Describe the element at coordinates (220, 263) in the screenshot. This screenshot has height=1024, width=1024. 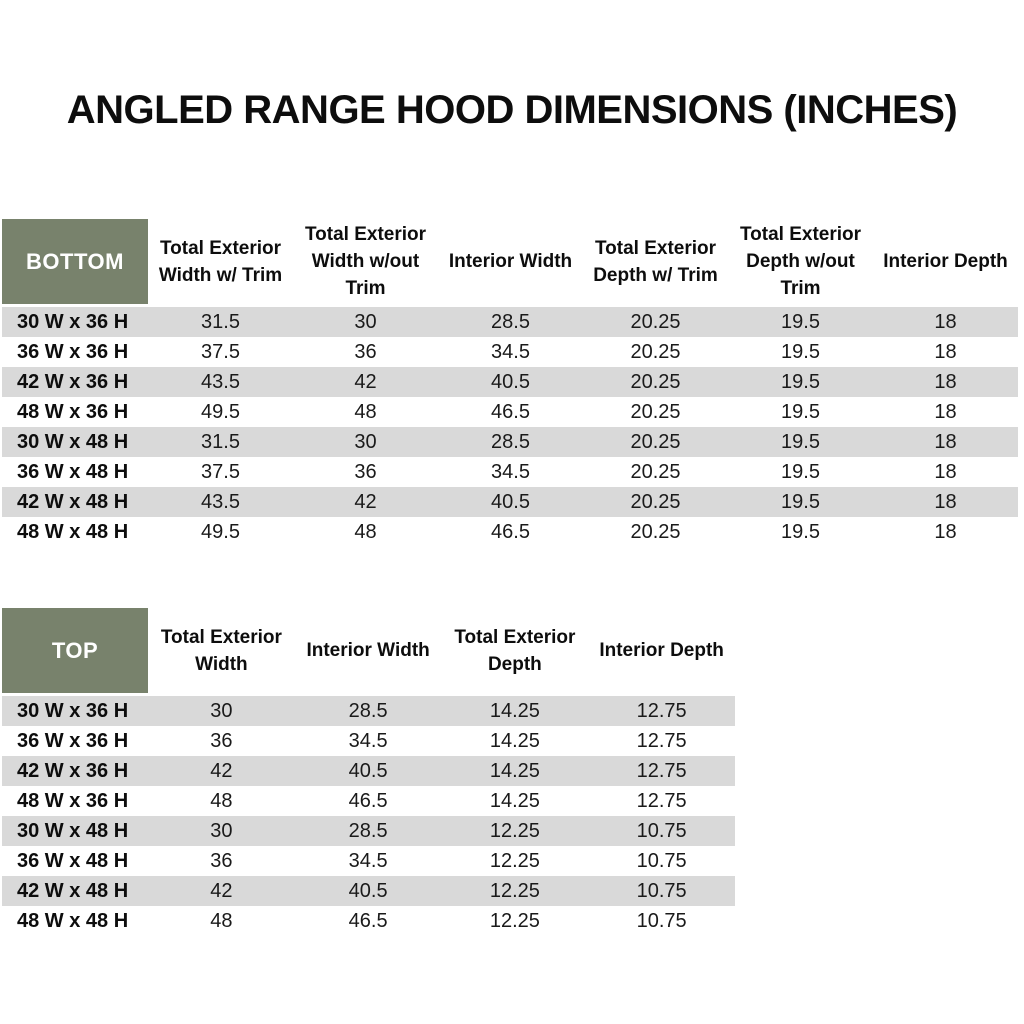
I see `column-header: Total Exterior Width w/ Trim` at that location.